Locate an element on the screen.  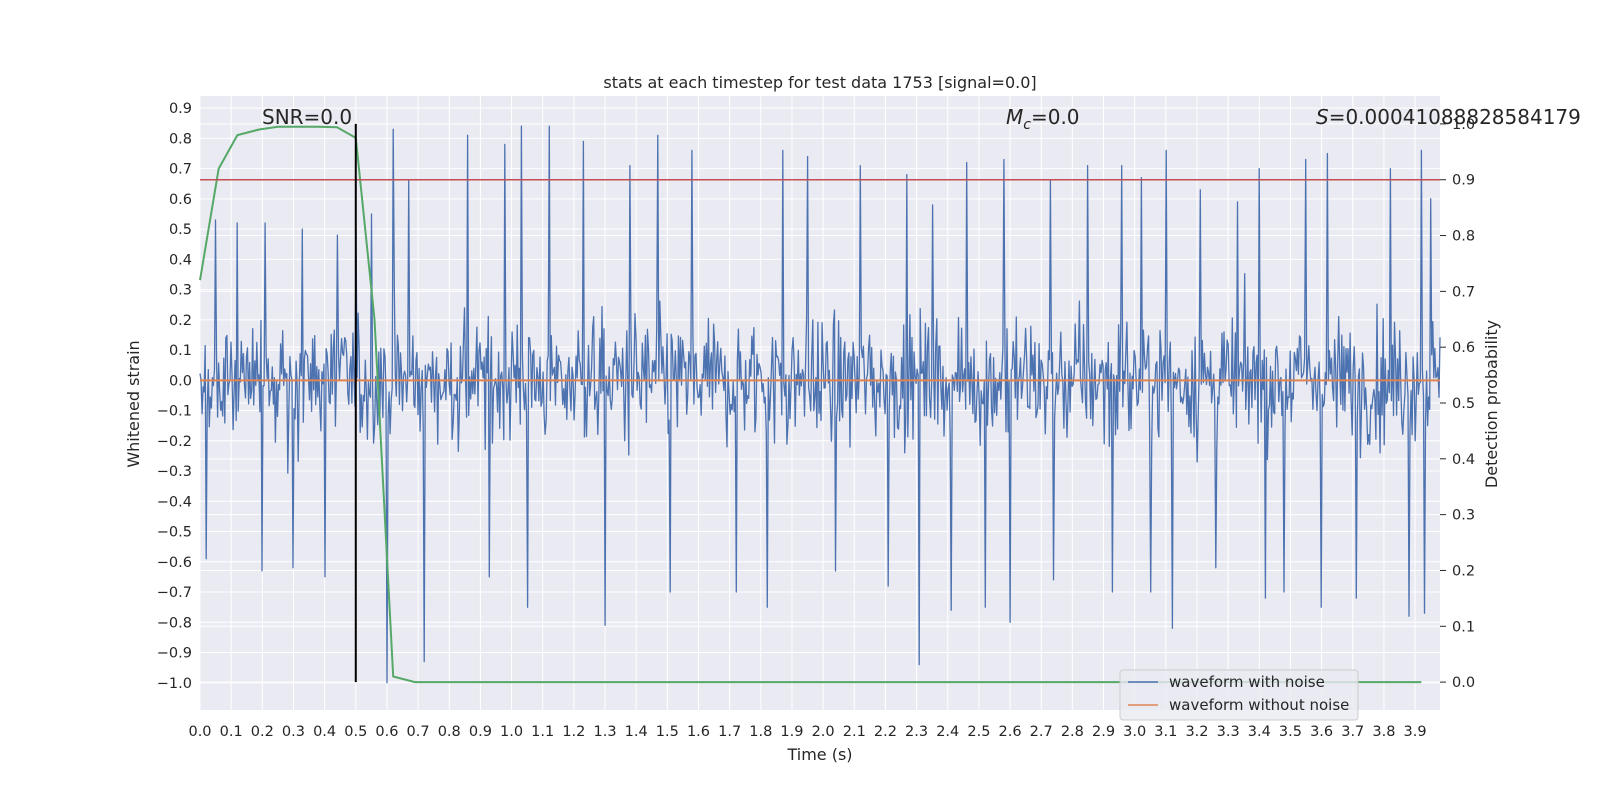
x-tick-label: 3.7 is located at coordinates (1352, 732).